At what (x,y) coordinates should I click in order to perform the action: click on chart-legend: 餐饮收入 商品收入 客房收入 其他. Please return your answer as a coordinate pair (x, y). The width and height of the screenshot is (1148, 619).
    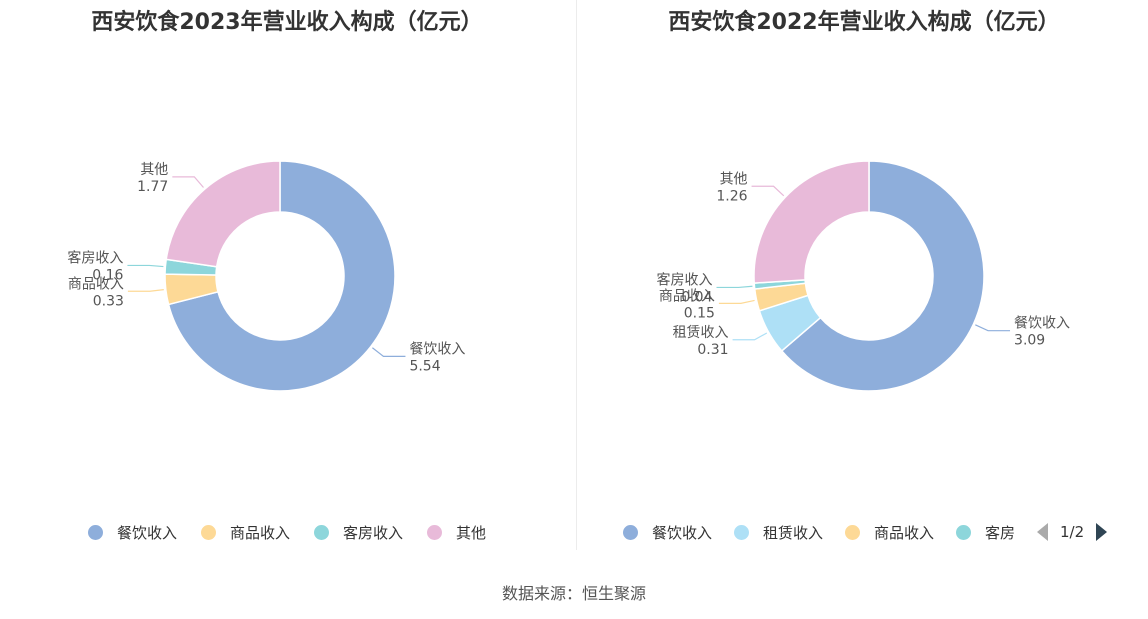
    Looking at the image, I should click on (287, 532).